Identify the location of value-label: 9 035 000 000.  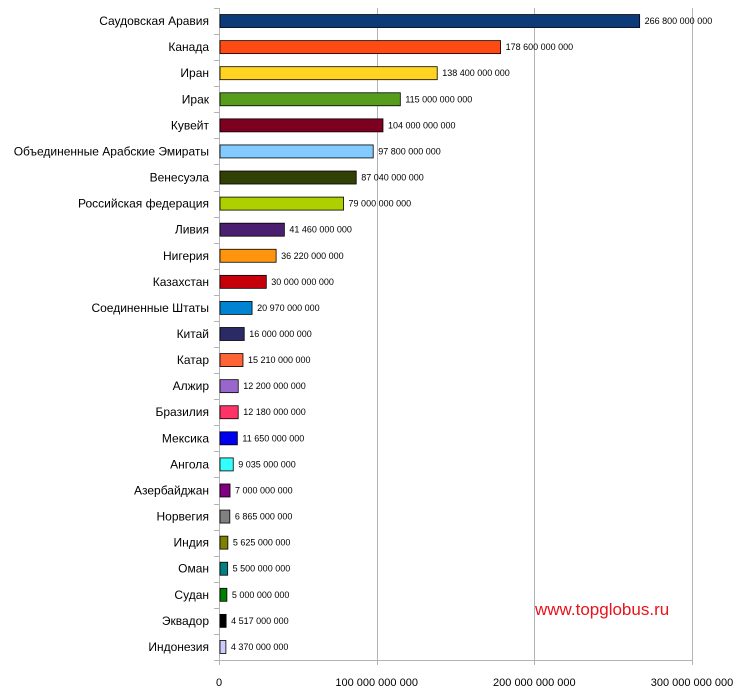
(267, 464).